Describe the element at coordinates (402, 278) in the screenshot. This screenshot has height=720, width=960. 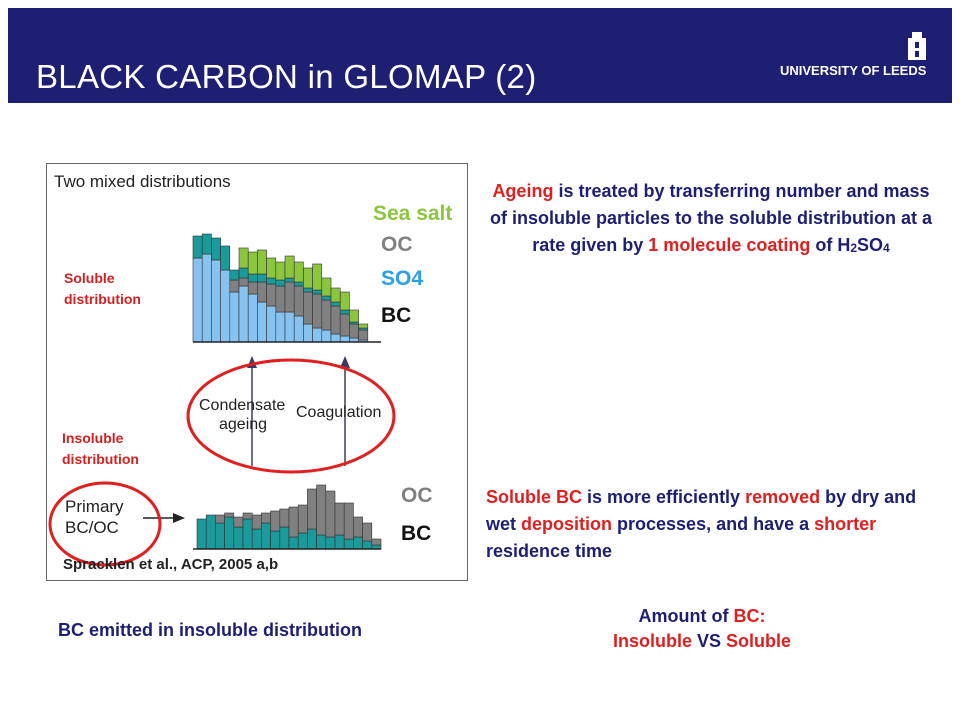
I see `legend-so4: SO4` at that location.